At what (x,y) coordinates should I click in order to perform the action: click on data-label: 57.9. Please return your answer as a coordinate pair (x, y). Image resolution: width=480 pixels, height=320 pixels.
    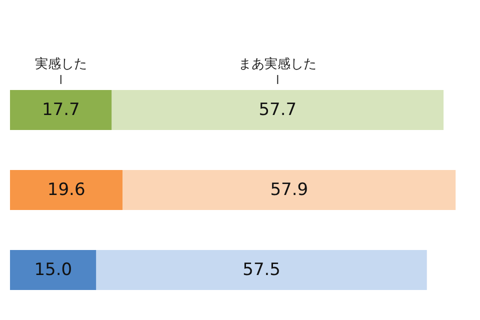
    Looking at the image, I should click on (289, 190).